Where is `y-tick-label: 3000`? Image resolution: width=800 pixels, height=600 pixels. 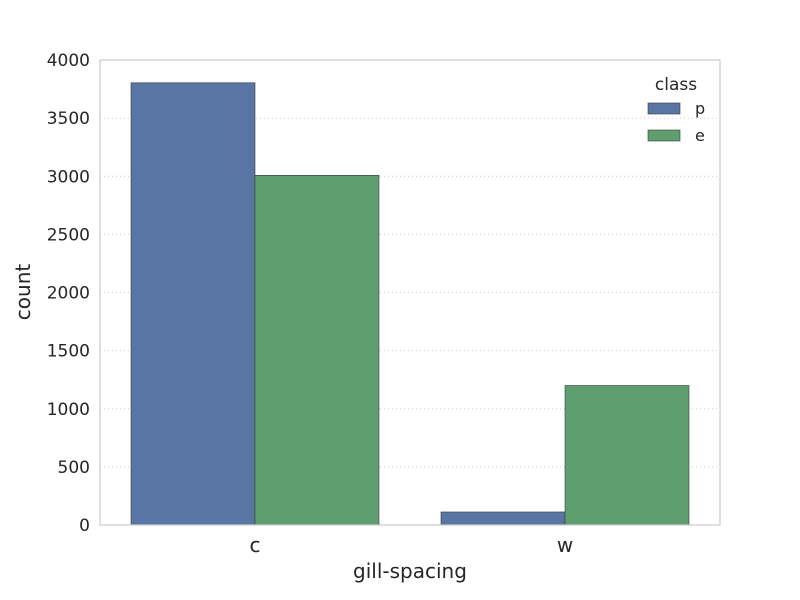
y-tick-label: 3000 is located at coordinates (68, 177).